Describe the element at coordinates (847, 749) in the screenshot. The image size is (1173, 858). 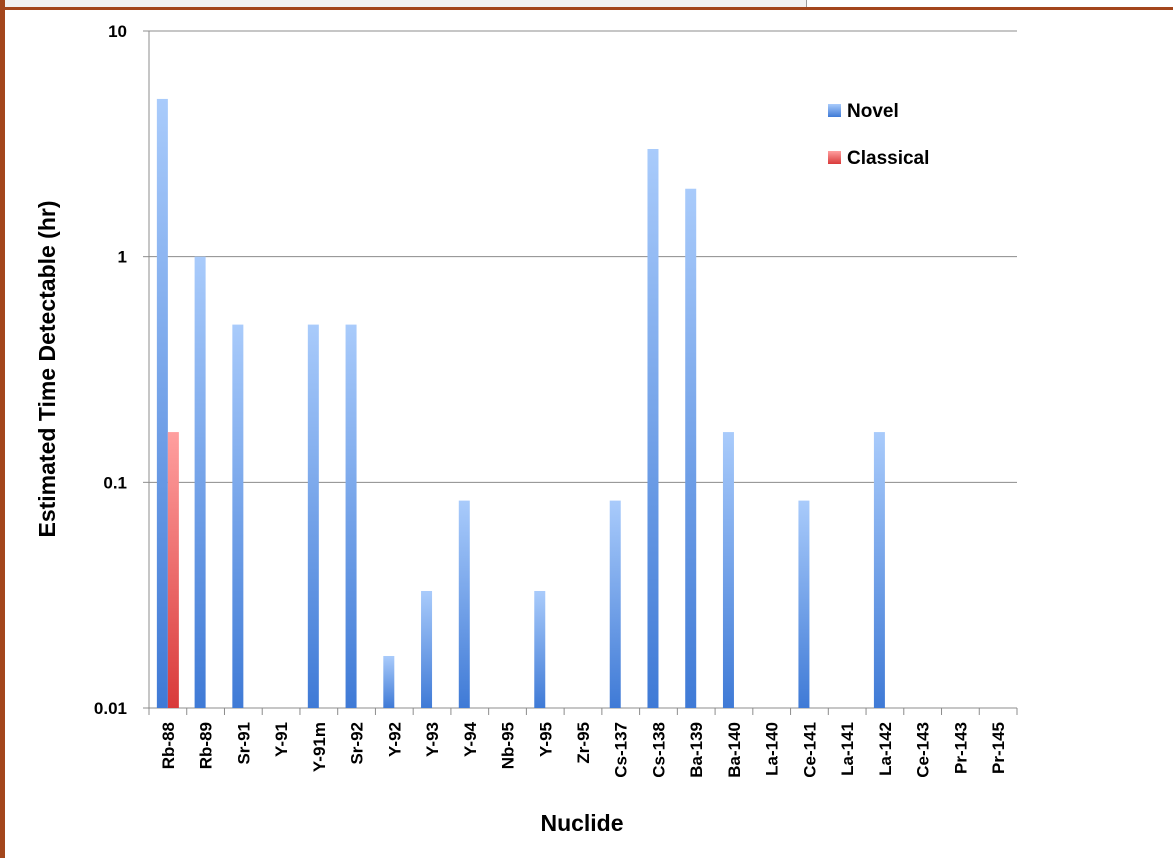
I see `x-tick-label: La-141` at that location.